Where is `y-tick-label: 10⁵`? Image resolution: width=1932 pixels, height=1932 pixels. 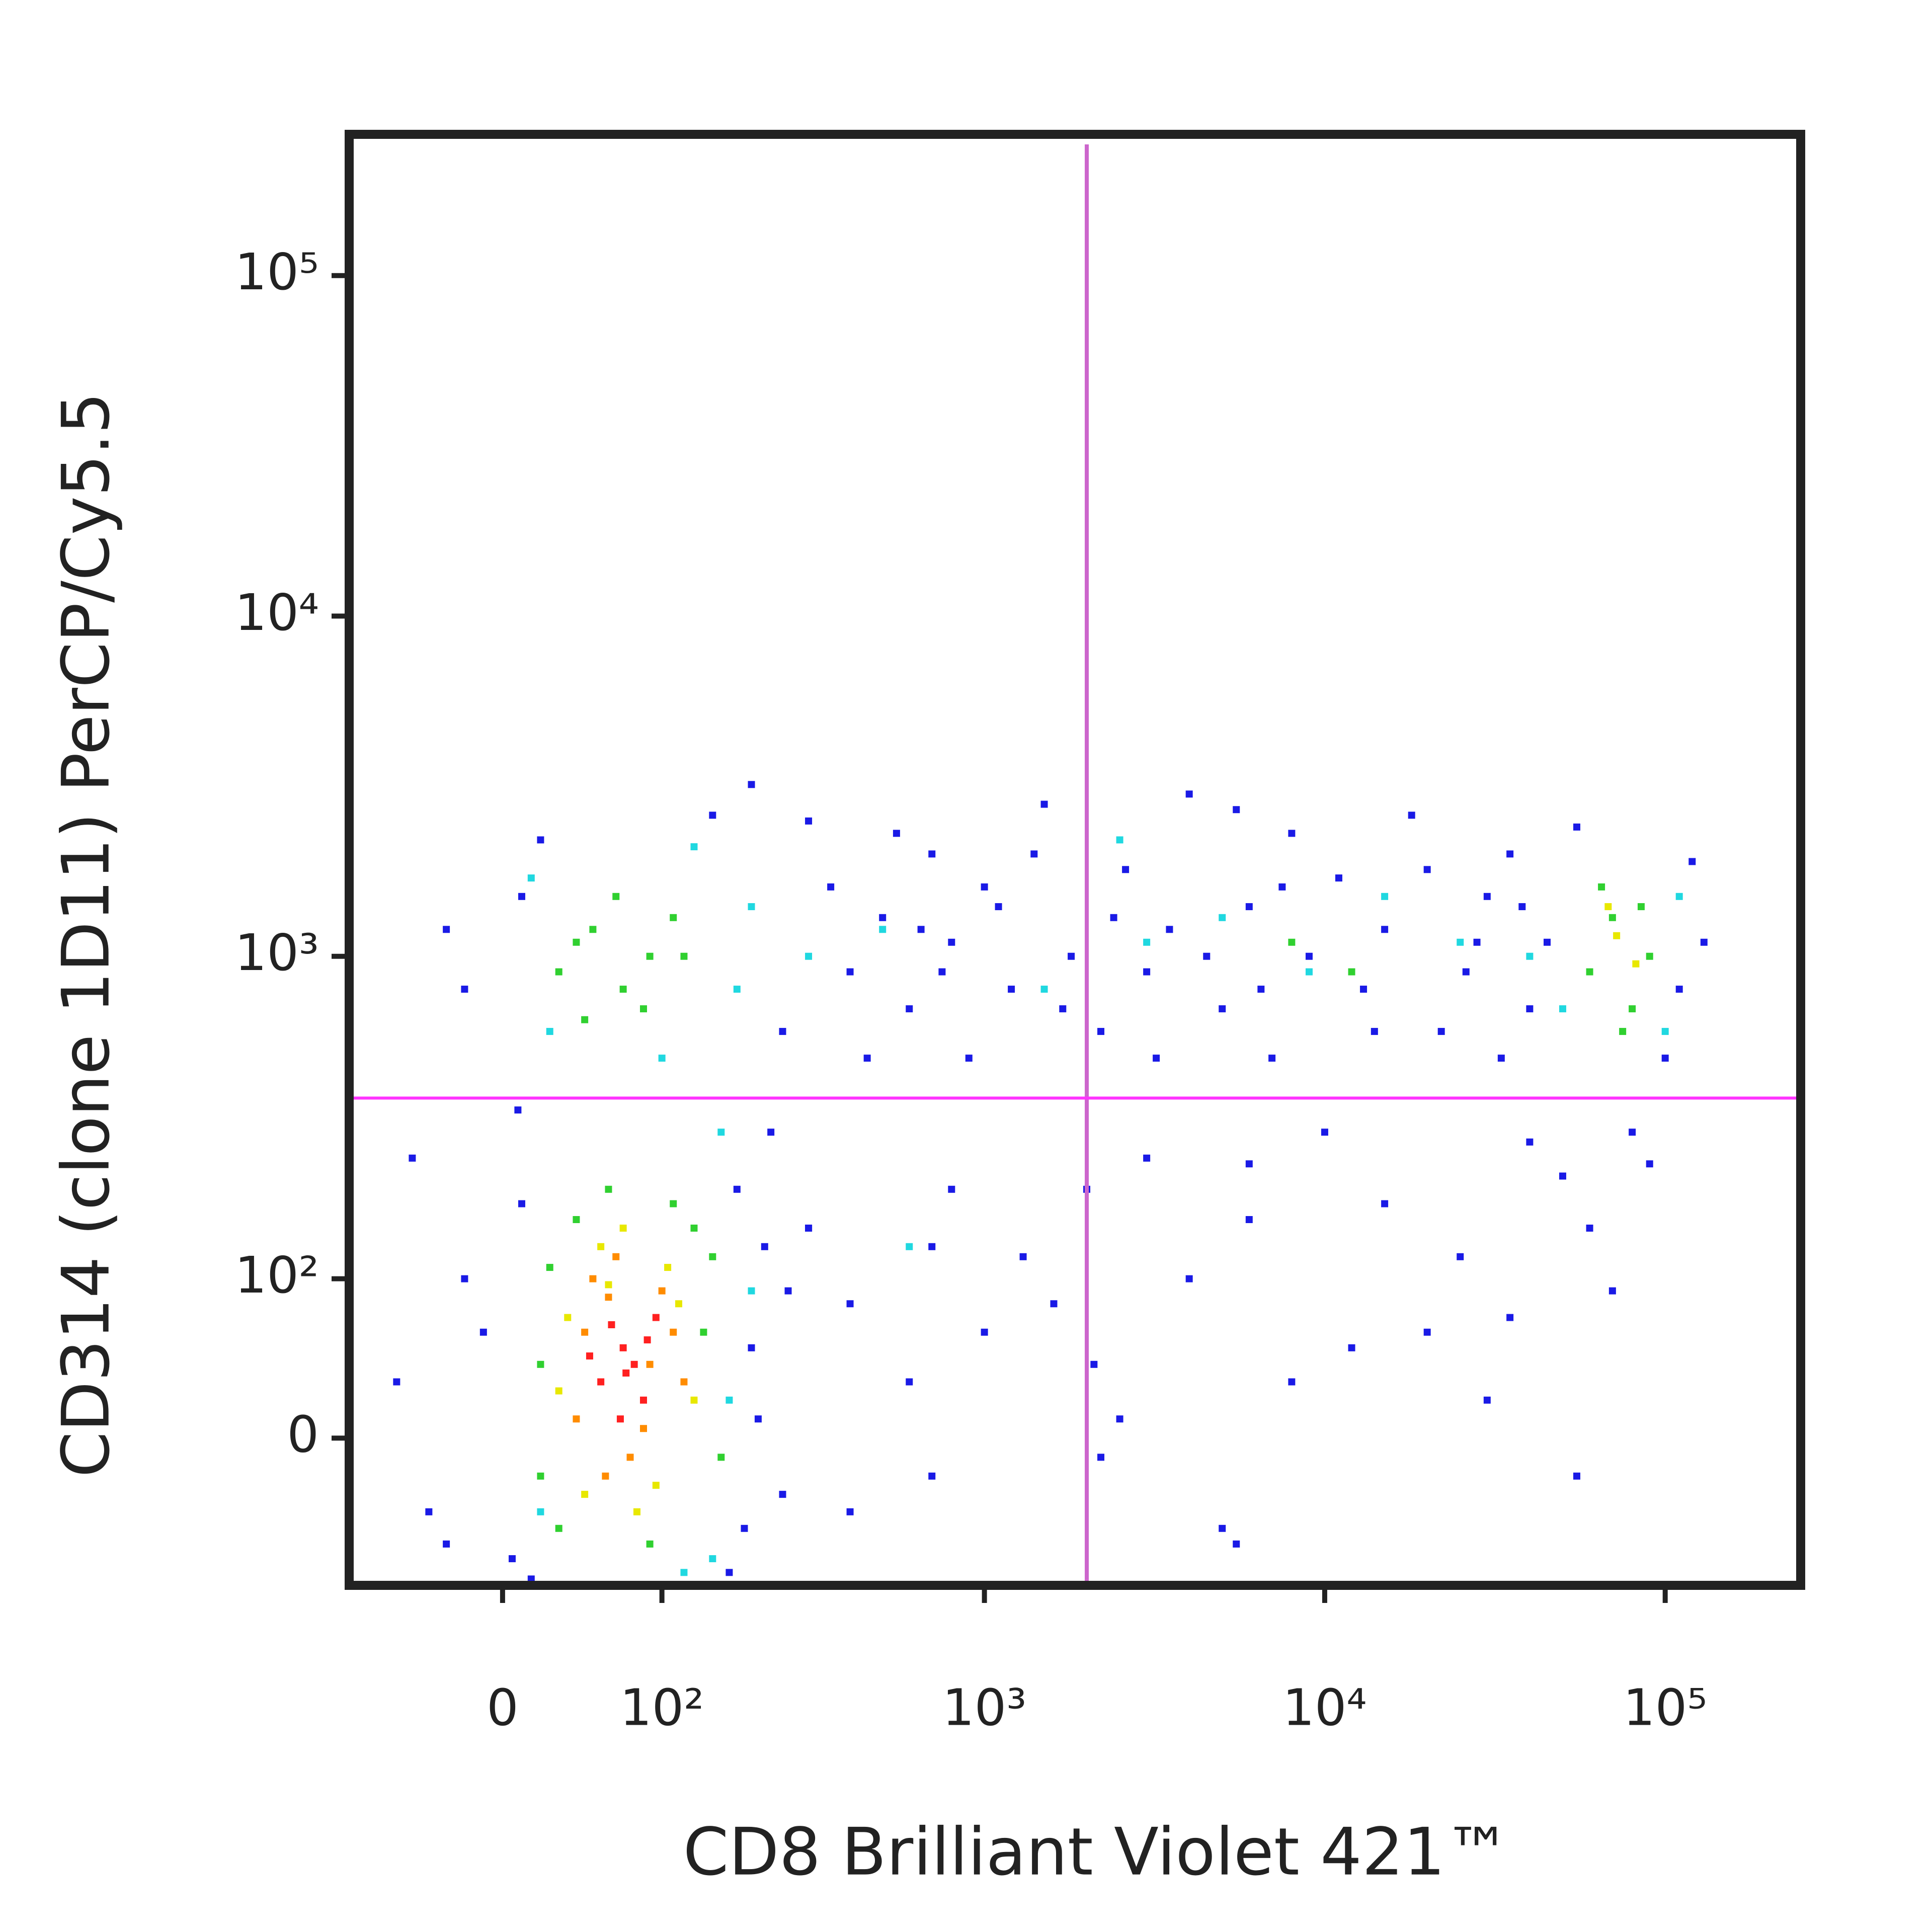
y-tick-label: 10⁵ is located at coordinates (277, 272).